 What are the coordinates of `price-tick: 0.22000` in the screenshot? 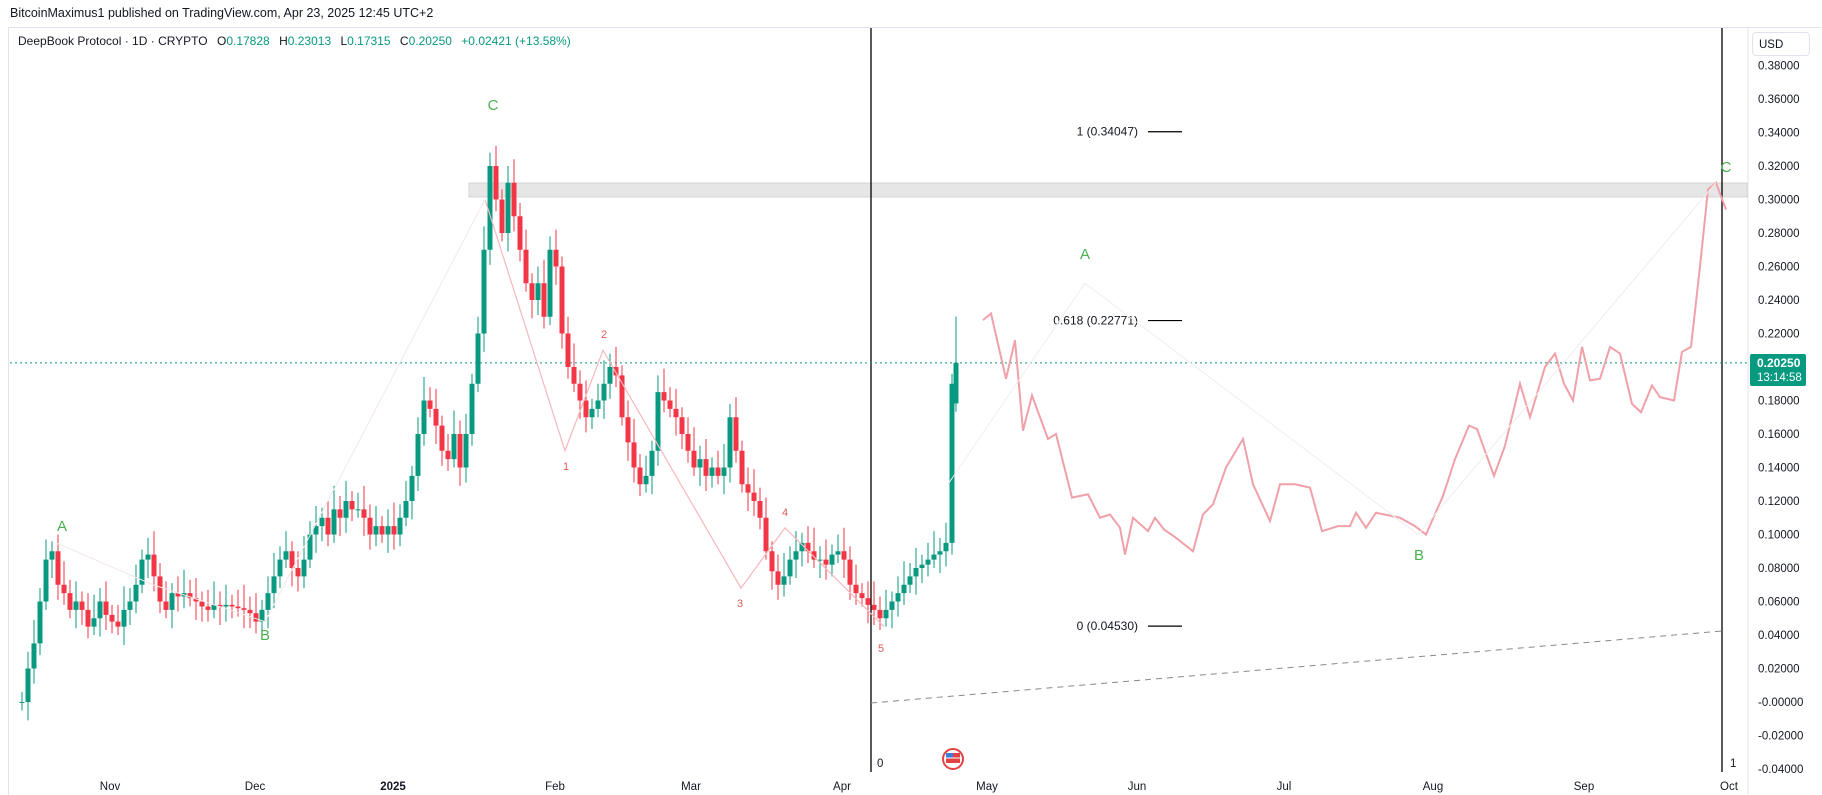 It's located at (1779, 335).